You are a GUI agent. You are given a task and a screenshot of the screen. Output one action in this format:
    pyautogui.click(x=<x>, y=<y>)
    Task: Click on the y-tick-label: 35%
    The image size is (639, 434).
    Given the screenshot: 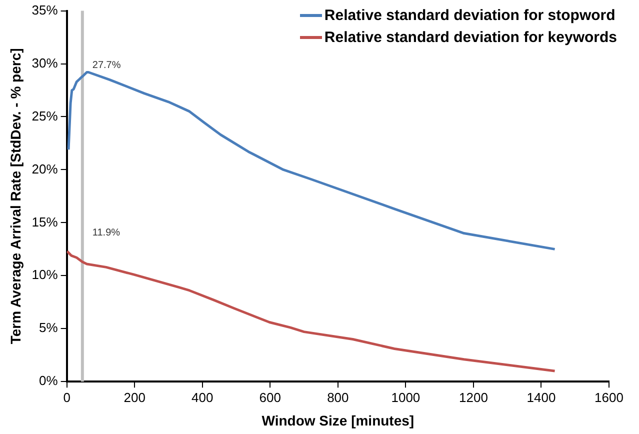 What is the action you would take?
    pyautogui.click(x=45, y=10)
    